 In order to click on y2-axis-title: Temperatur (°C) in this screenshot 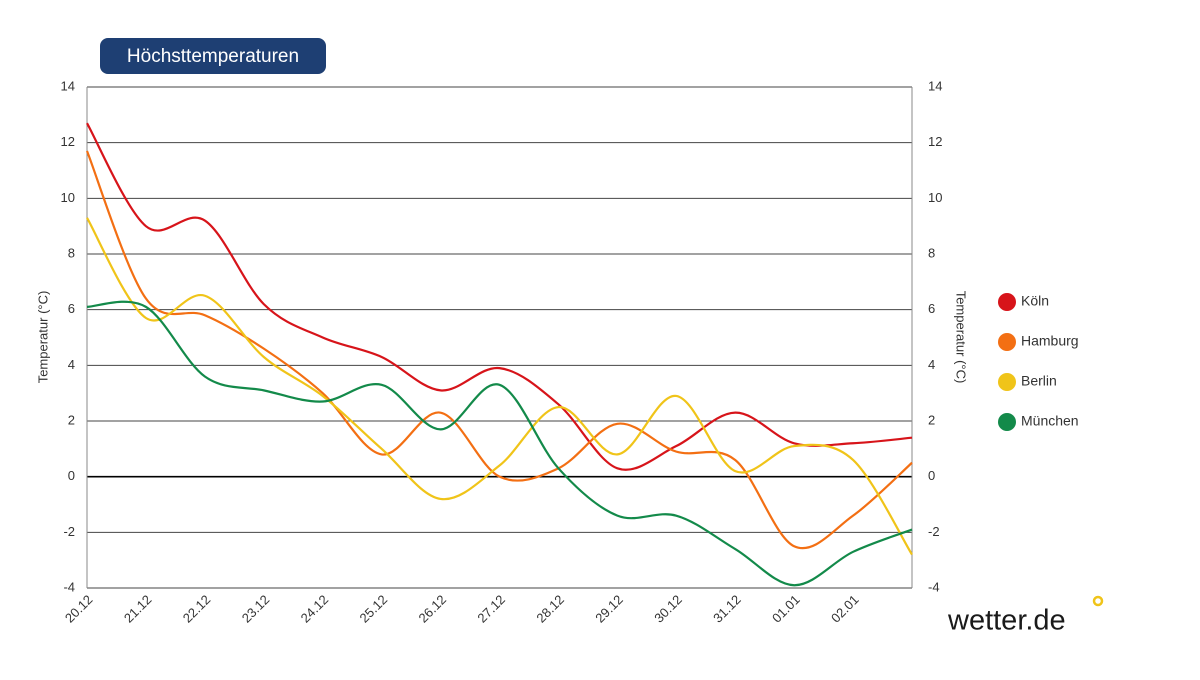, I will do `click(961, 337)`.